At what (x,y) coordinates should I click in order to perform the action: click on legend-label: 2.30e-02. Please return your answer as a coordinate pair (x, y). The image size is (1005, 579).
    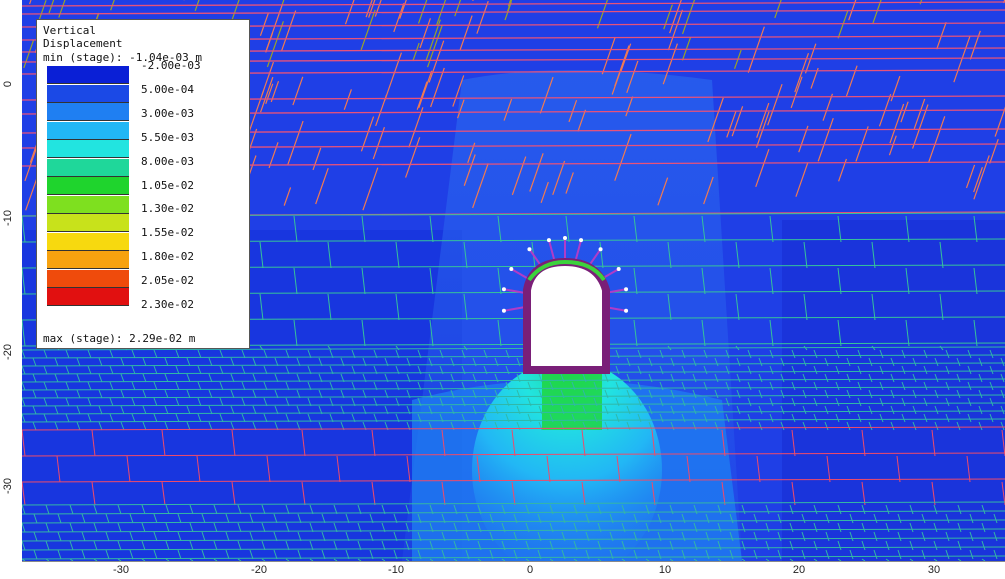
    Looking at the image, I should click on (167, 304).